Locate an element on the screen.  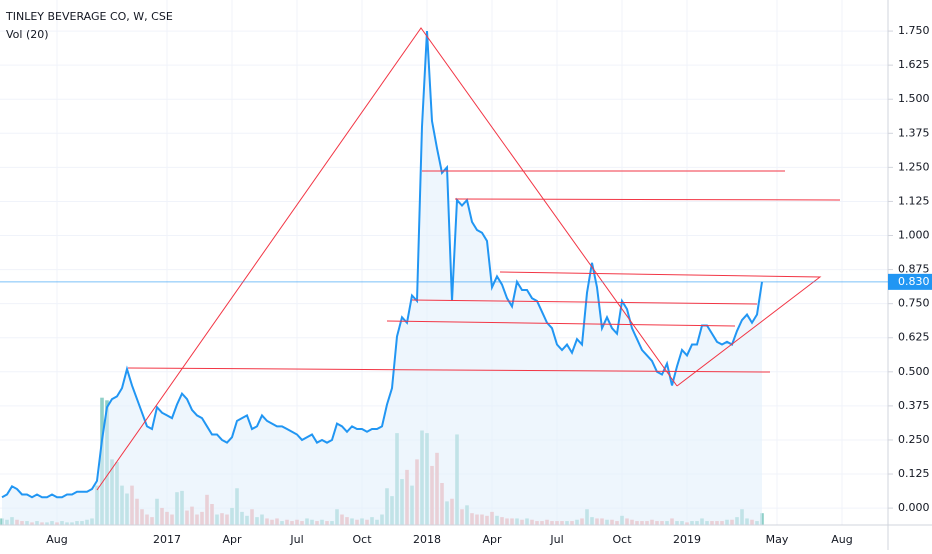
x-tick-label: 2018 is located at coordinates (427, 539).